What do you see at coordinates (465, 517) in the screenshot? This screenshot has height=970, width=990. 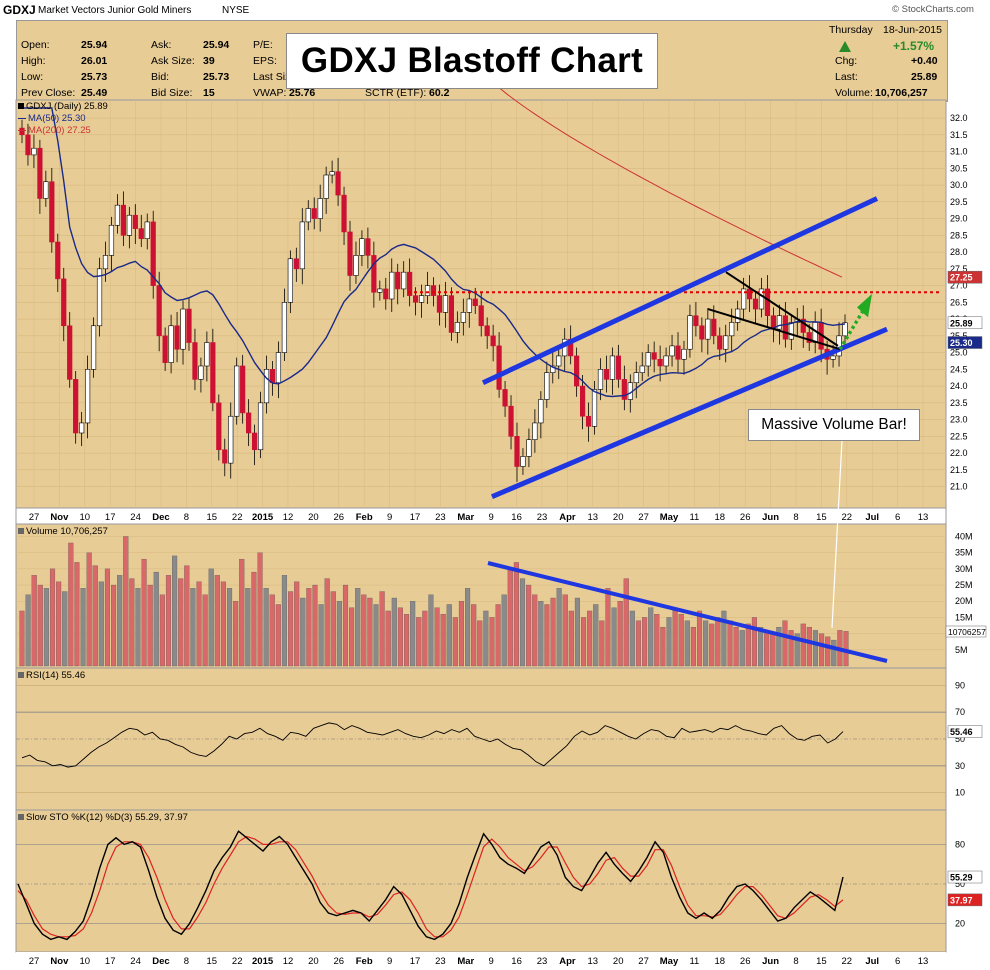 I see `date-tick-label: Mar` at bounding box center [465, 517].